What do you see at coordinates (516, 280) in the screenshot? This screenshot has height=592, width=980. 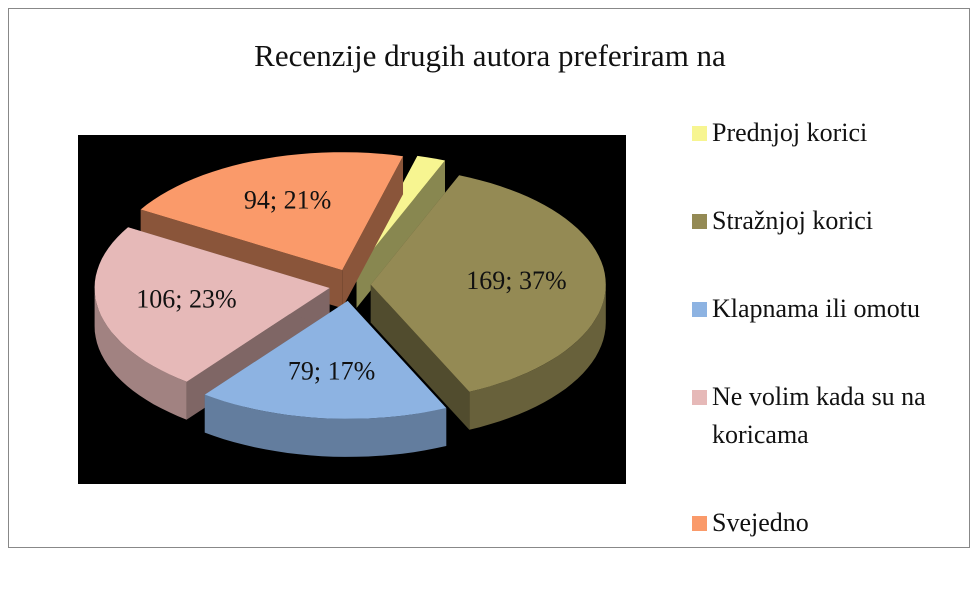 I see `data-label: 169; 37%` at bounding box center [516, 280].